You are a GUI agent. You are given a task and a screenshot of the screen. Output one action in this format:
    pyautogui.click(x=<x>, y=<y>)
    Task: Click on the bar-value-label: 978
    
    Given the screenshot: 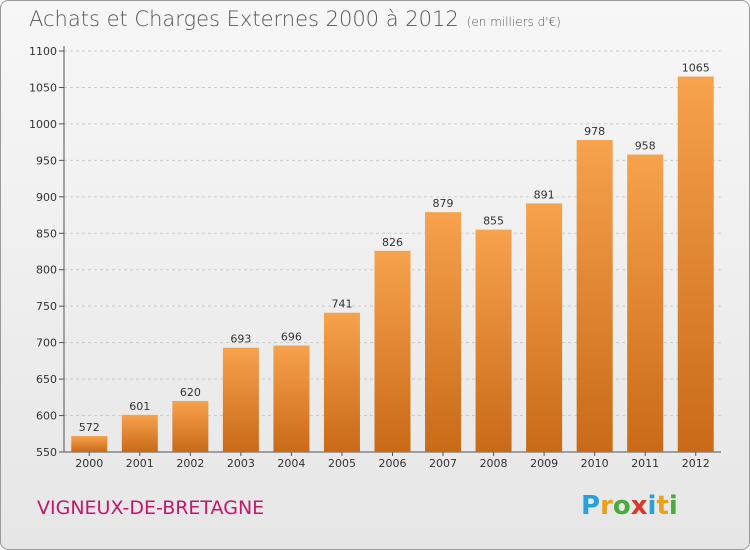 What is the action you would take?
    pyautogui.click(x=594, y=131)
    